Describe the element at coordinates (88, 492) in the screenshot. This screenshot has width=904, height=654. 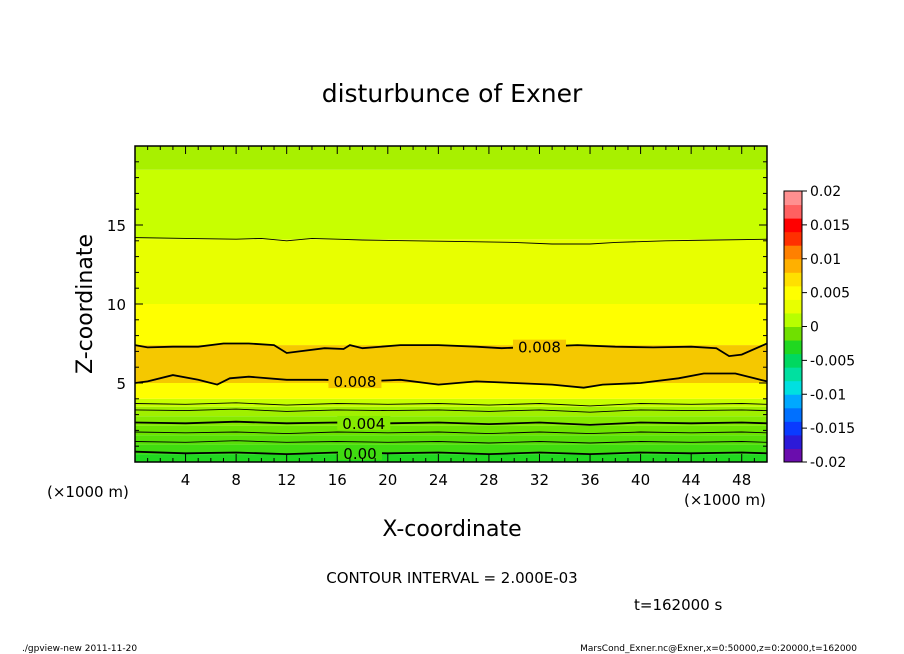
I see `x-axis-unit-left: (×1000 m)` at that location.